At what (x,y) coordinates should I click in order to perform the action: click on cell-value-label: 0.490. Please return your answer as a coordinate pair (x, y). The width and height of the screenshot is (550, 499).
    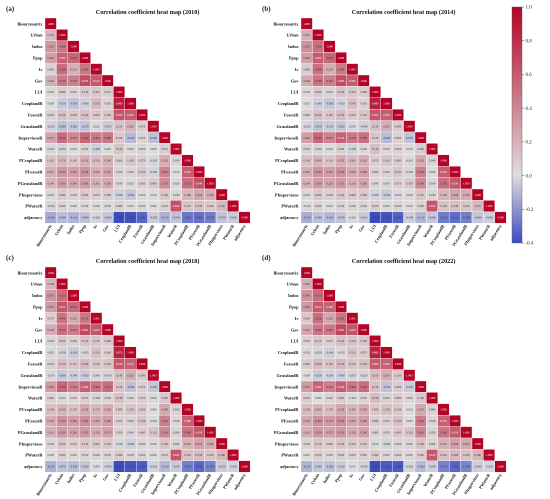
    Looking at the image, I should click on (341, 318).